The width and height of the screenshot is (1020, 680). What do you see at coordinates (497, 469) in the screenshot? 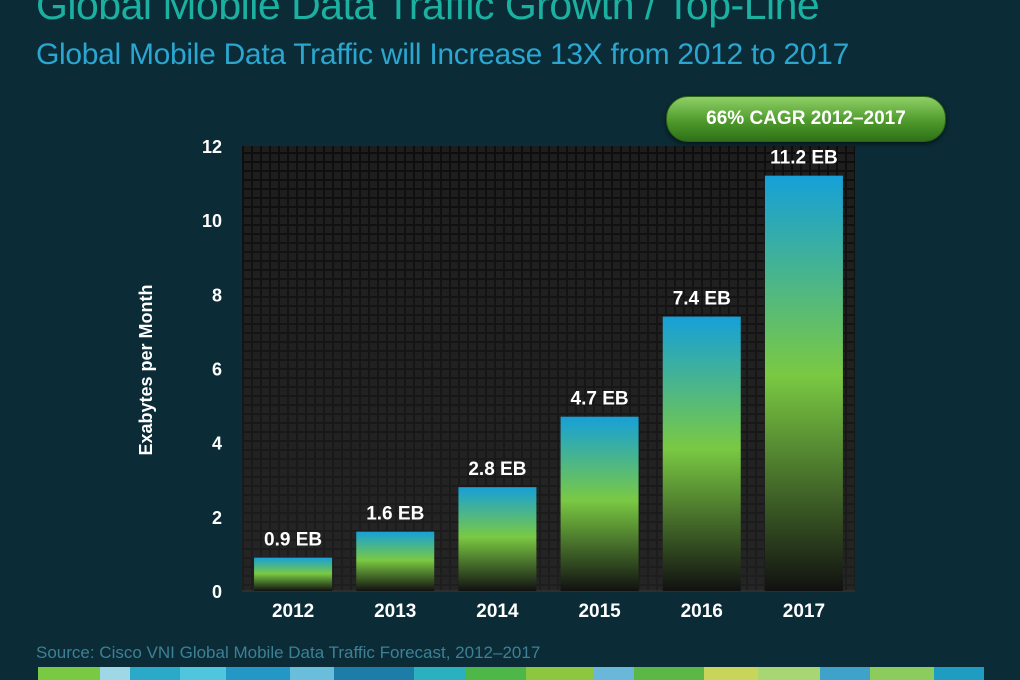
I see `bar-data-label: 2.8 EB` at bounding box center [497, 469].